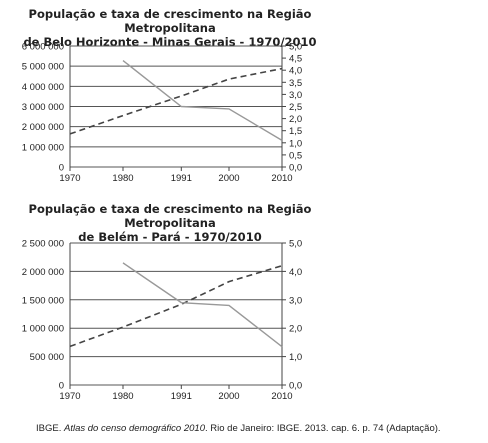 This screenshot has height=443, width=488. I want to click on y-tick-left: 500 000, so click(47, 357).